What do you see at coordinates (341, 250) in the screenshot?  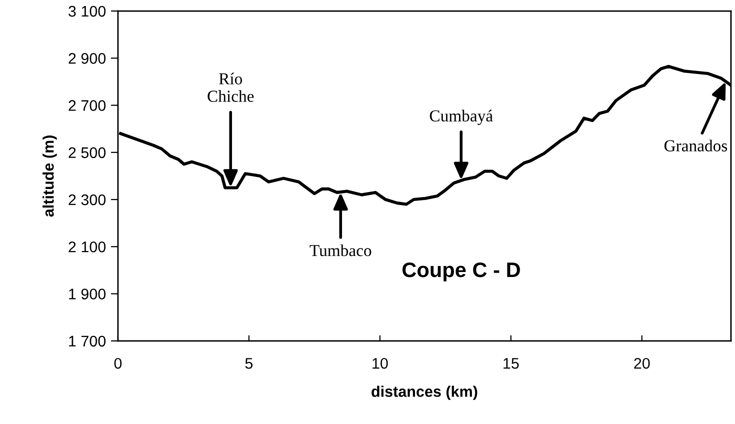 I see `annotation: Tumbaco` at bounding box center [341, 250].